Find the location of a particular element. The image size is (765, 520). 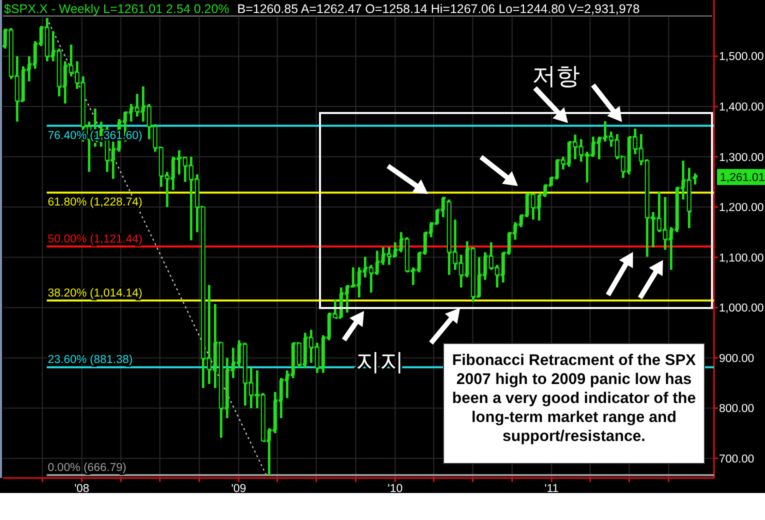

y-tick-label: 700.00 is located at coordinates (736, 459).